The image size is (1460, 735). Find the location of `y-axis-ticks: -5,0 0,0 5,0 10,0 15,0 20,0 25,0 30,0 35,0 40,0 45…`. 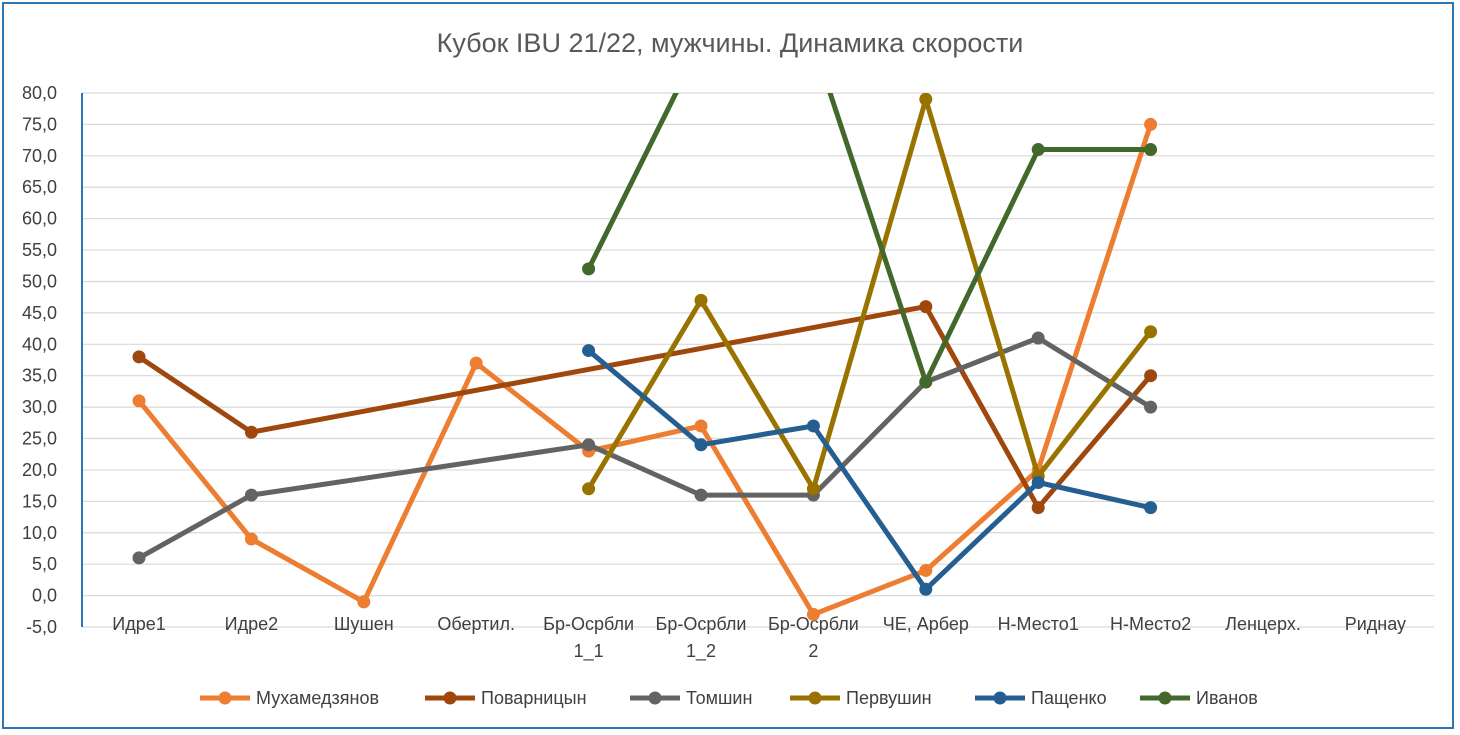

y-axis-ticks: -5,0 0,0 5,0 10,0 15,0 20,0 25,0 30,0 35,0 40,0 45… is located at coordinates (39, 360).